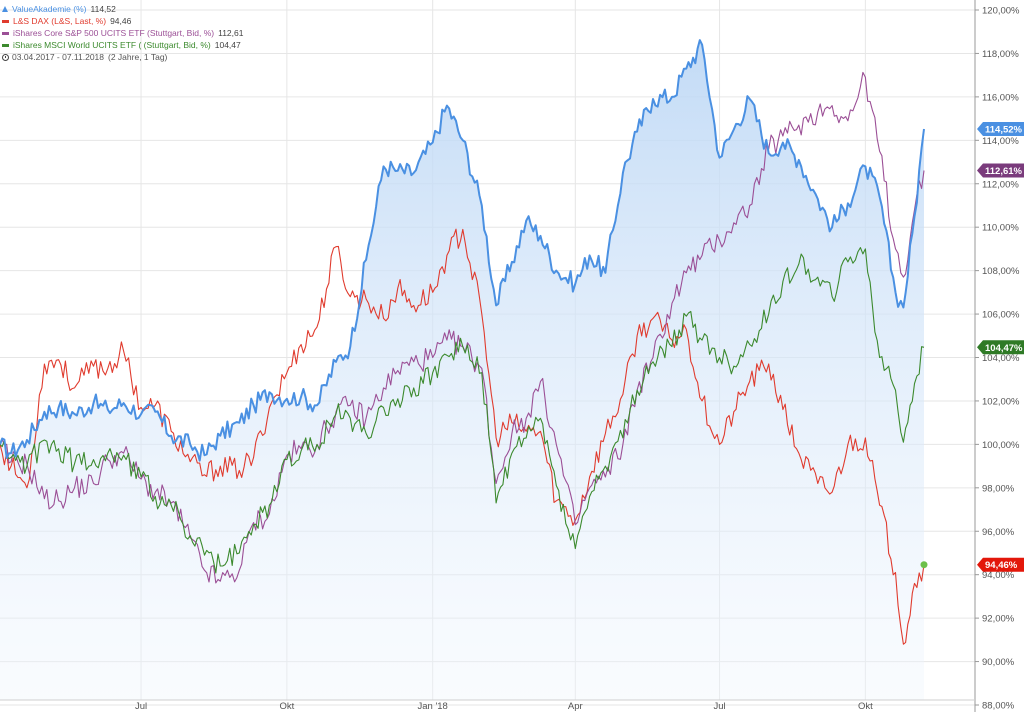 The image size is (1024, 712). I want to click on legend-item: L&S DAX (L&S, Last, %) 94,46, so click(122, 21).